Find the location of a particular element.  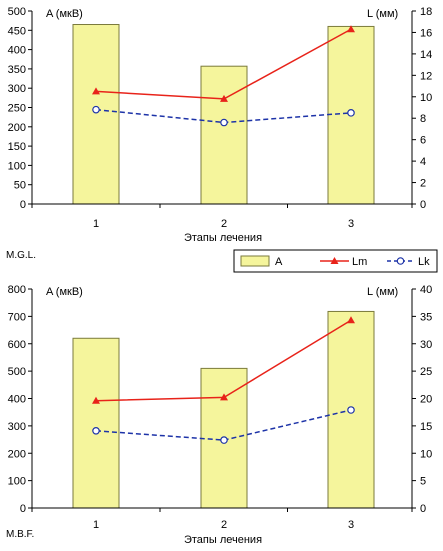

y-tick-right: 15 is located at coordinates (426, 427).